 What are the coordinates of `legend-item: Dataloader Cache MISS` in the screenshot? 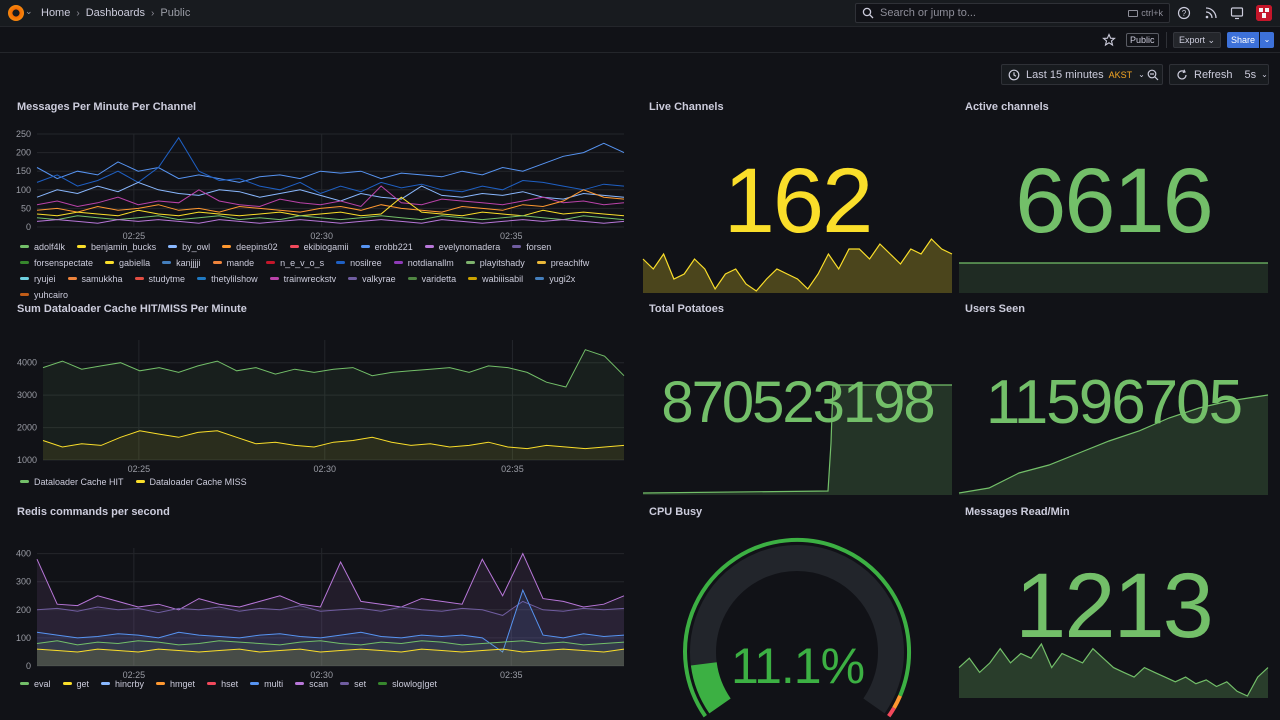 It's located at (191, 481).